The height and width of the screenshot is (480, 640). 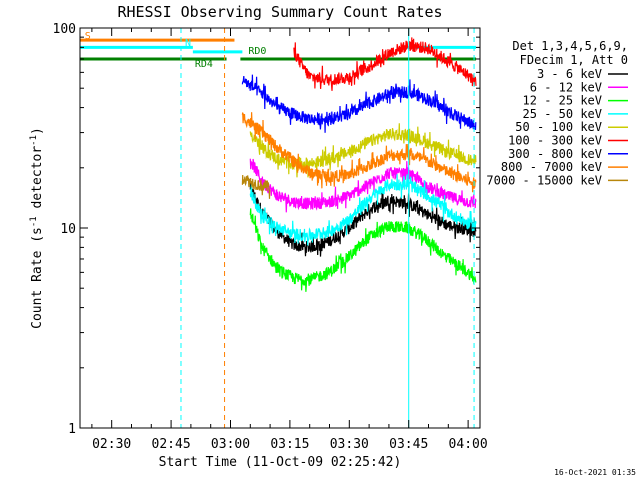 What do you see at coordinates (595, 472) in the screenshot?
I see `footer-timestamp: 16-Oct-2021 01:35` at bounding box center [595, 472].